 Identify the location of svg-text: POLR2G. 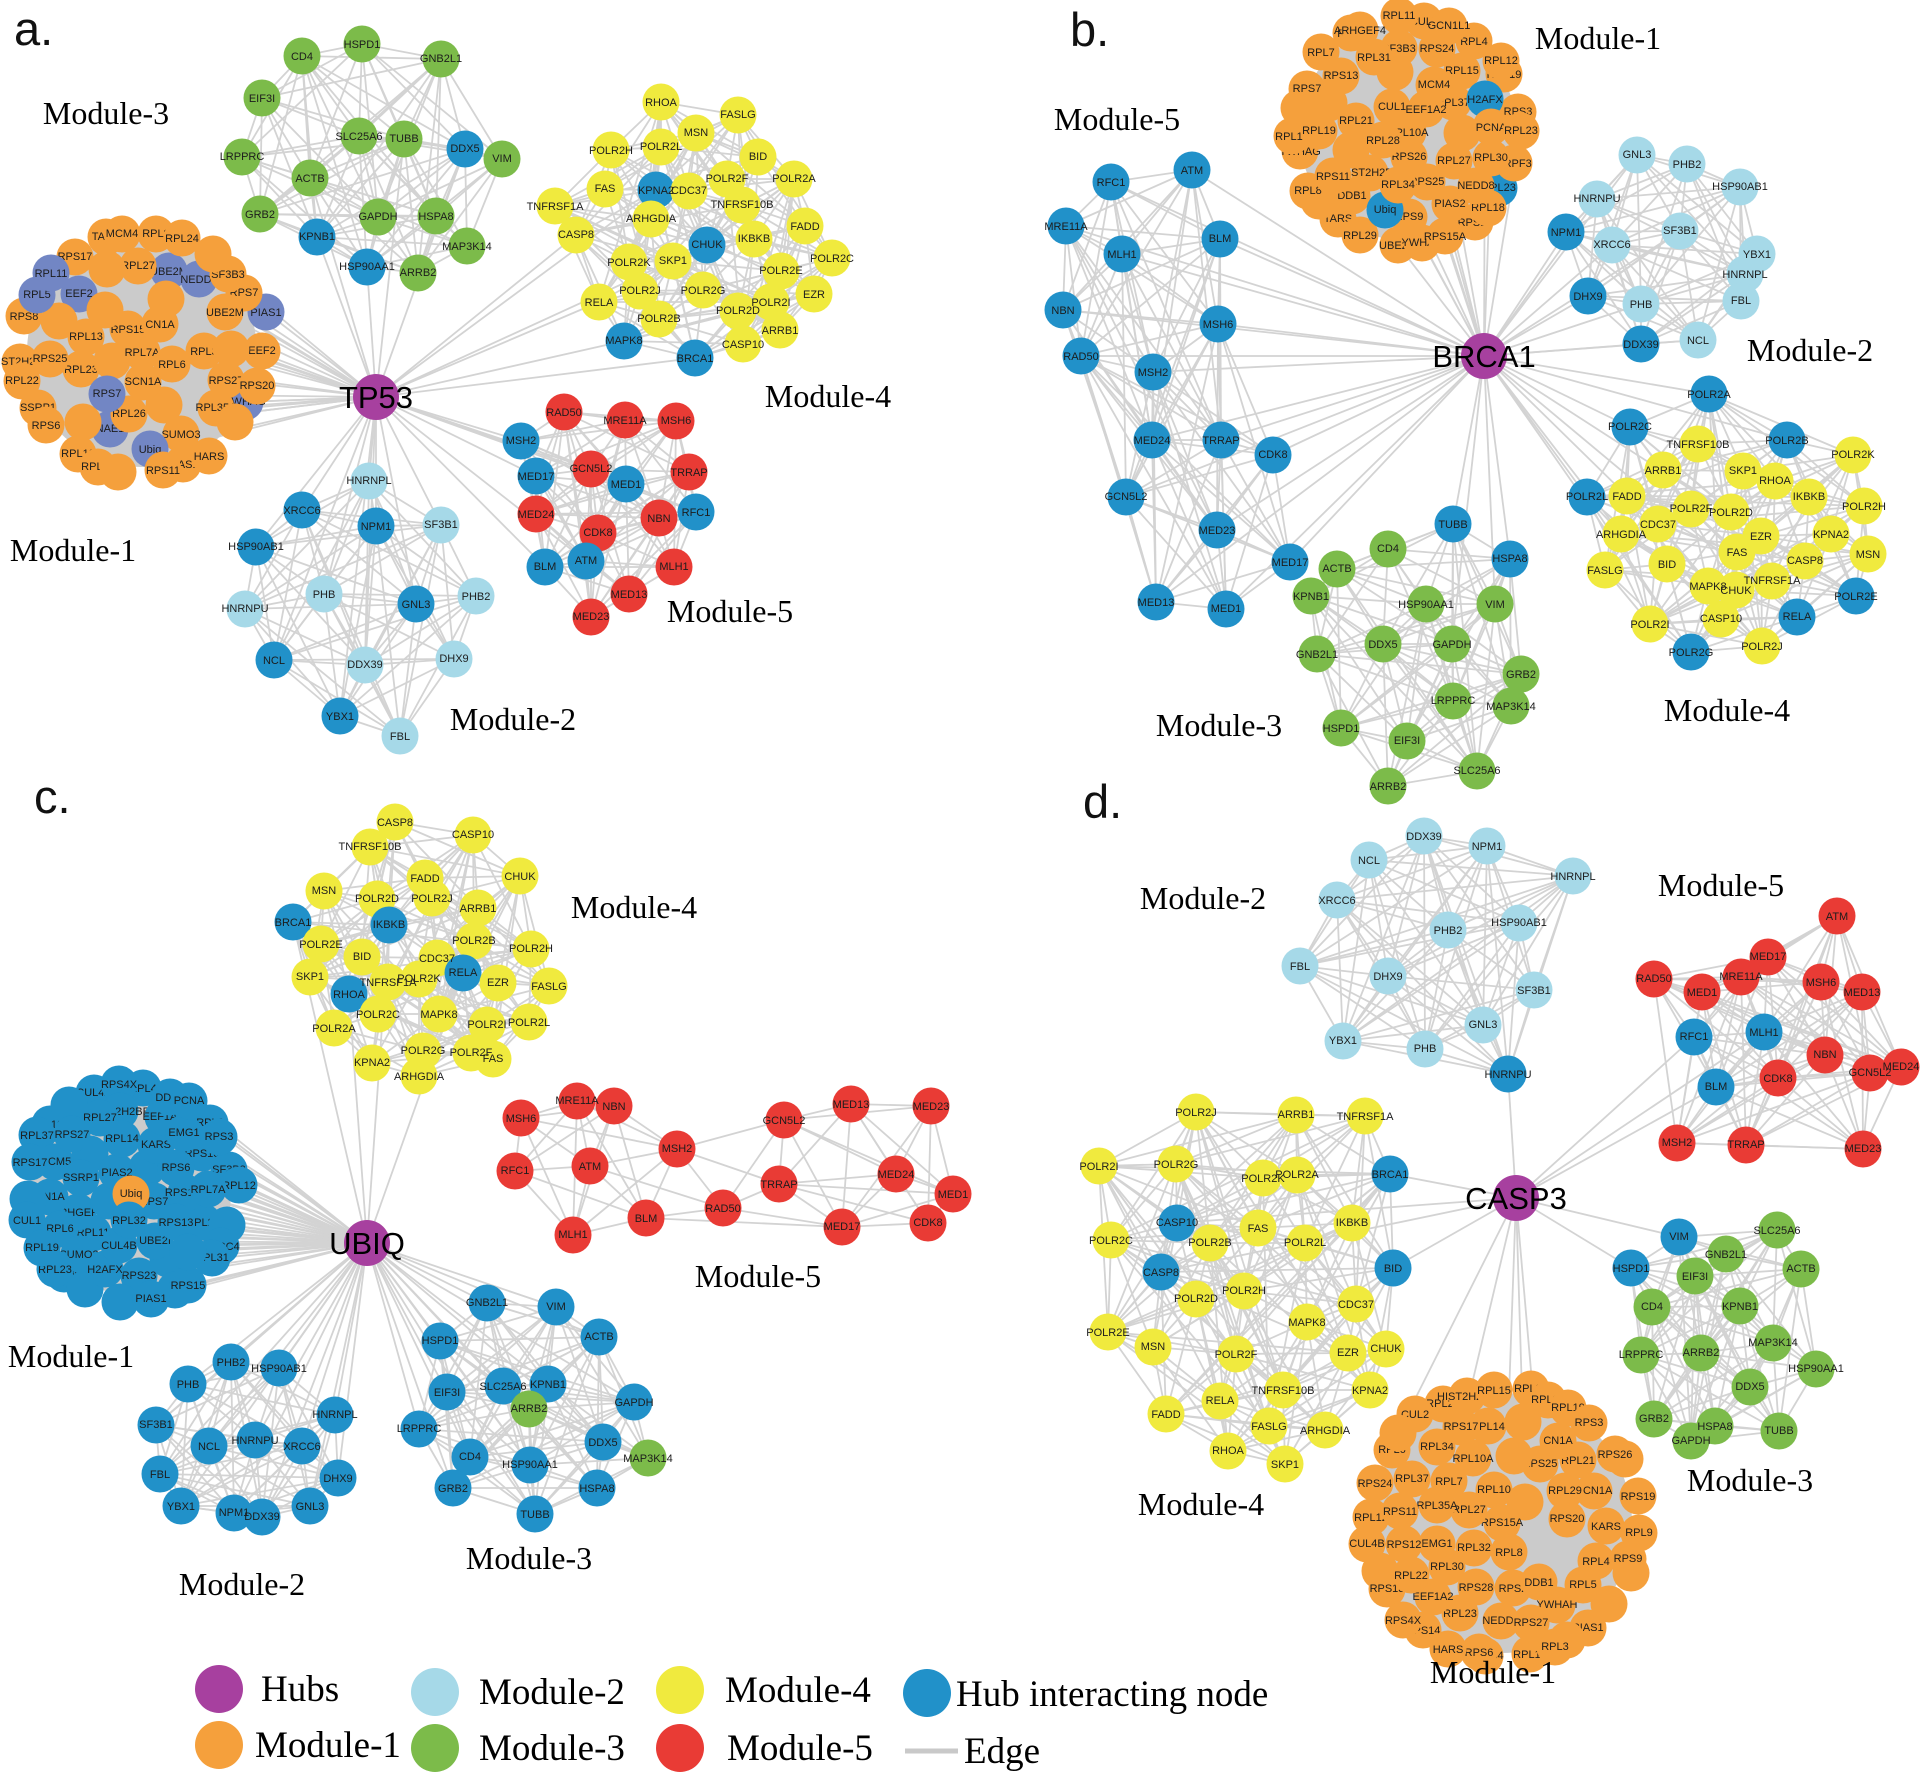
(423, 1051).